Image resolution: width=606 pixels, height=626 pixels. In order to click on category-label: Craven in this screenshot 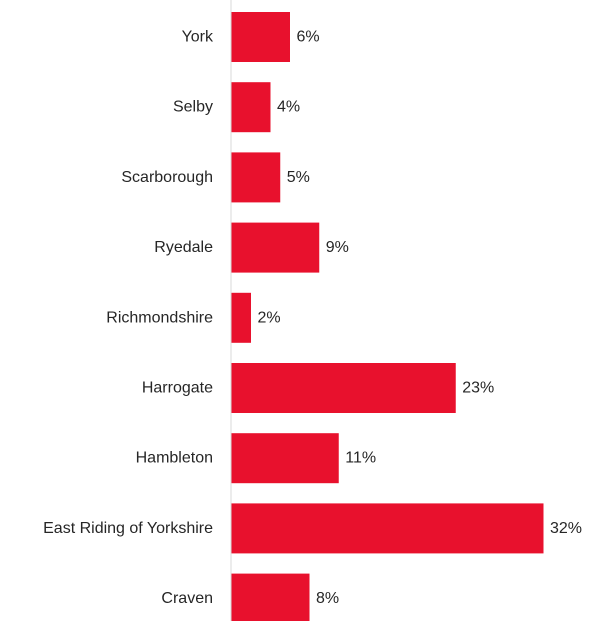, I will do `click(187, 598)`.